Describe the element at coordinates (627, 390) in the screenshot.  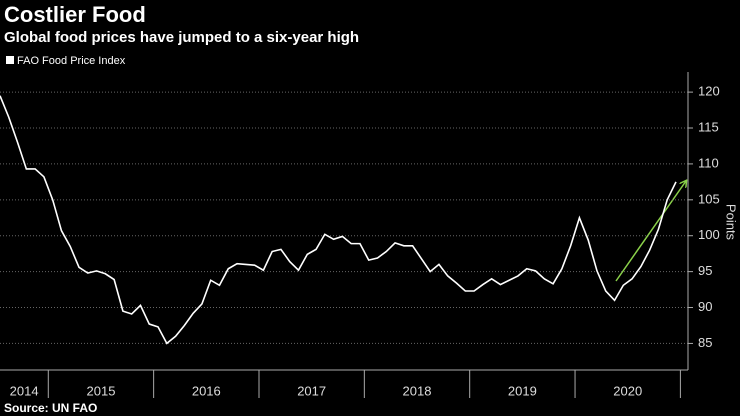
I see `x-tick-label: 2020` at that location.